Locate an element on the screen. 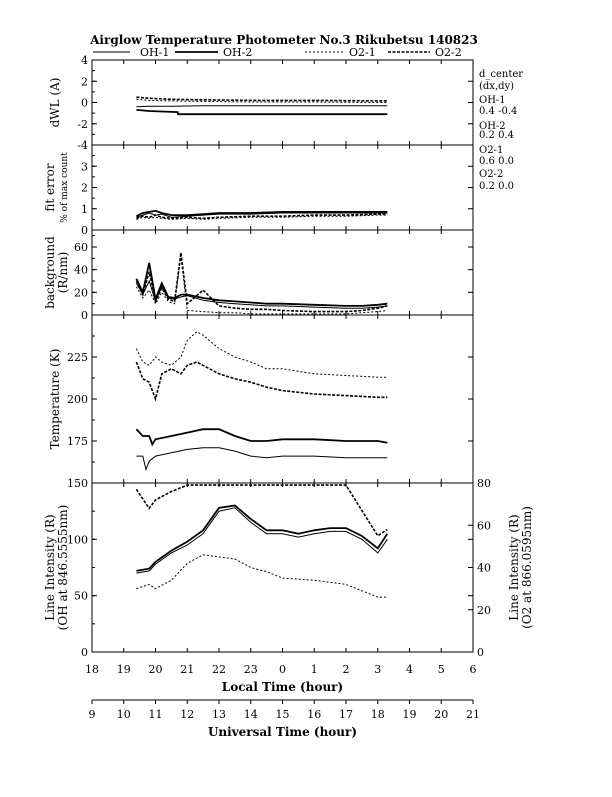 The image size is (612, 797). y-tick-label: 20 is located at coordinates (81, 292).